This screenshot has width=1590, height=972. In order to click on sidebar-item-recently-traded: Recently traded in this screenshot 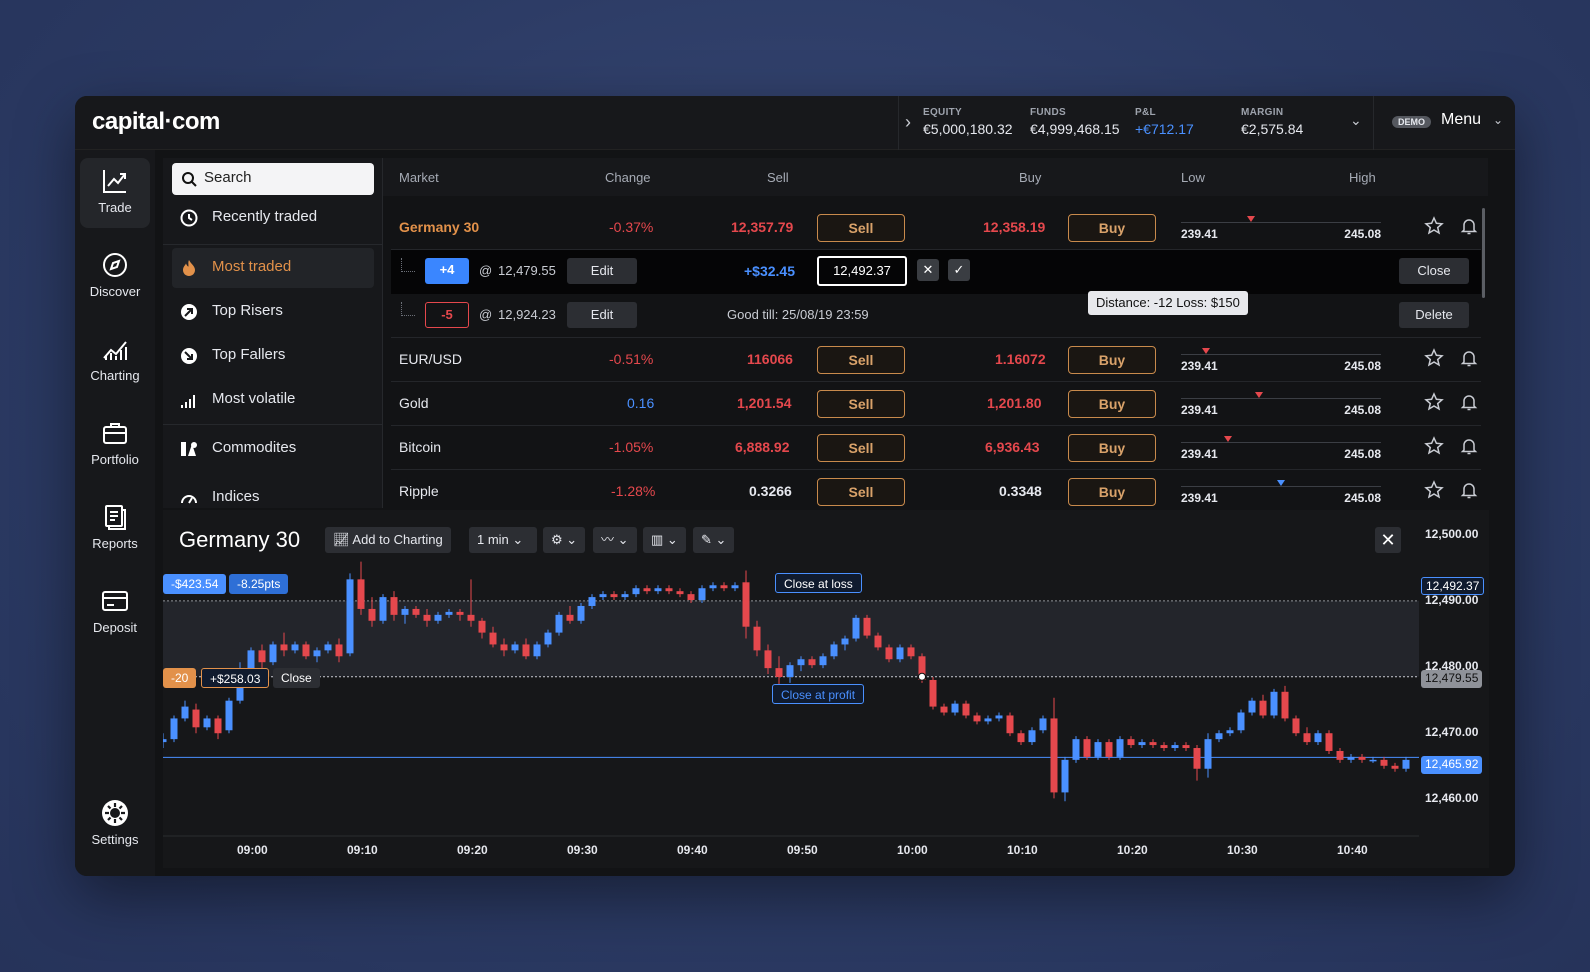, I will do `click(273, 218)`.